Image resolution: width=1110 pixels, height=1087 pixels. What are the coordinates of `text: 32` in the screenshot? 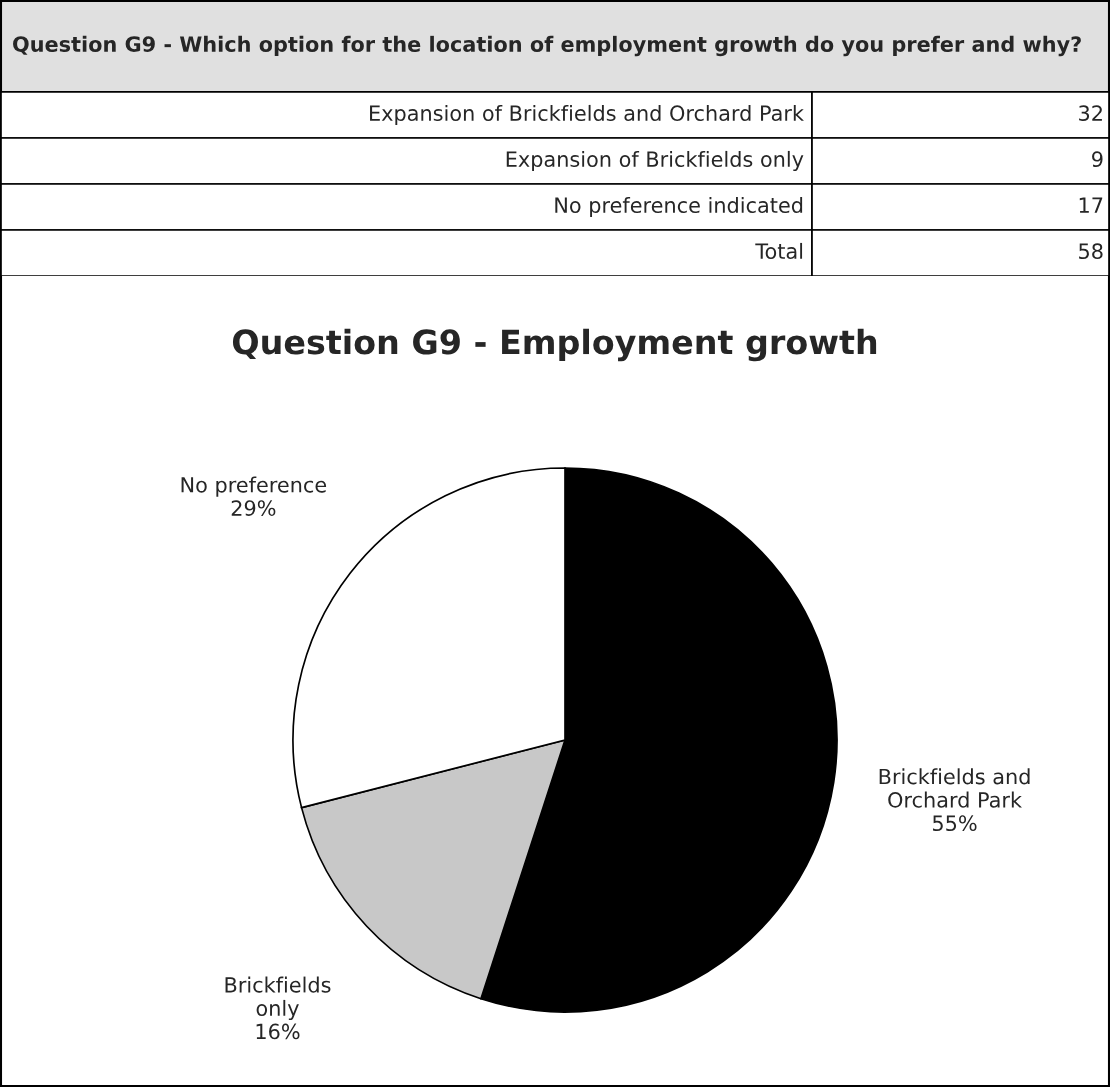 It's located at (1090, 113).